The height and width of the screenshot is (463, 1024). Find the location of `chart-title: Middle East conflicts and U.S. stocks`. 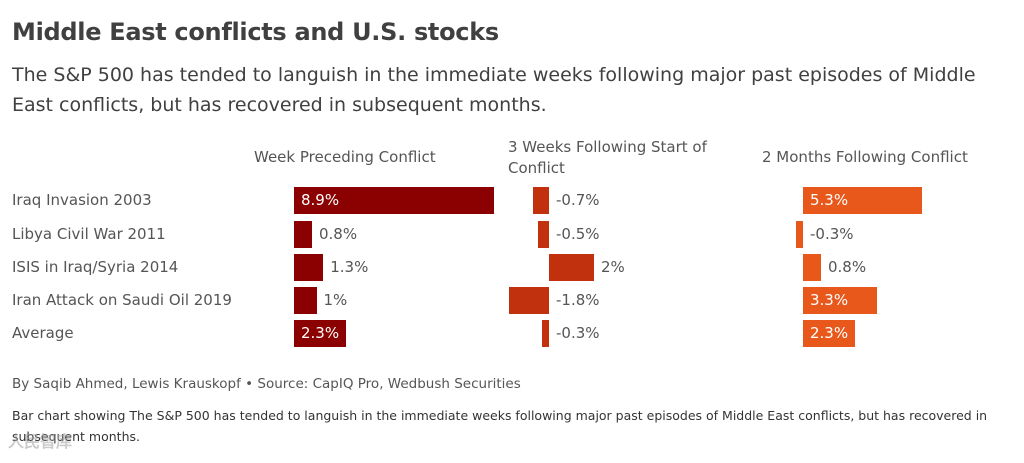

chart-title: Middle East conflicts and U.S. stocks is located at coordinates (255, 32).